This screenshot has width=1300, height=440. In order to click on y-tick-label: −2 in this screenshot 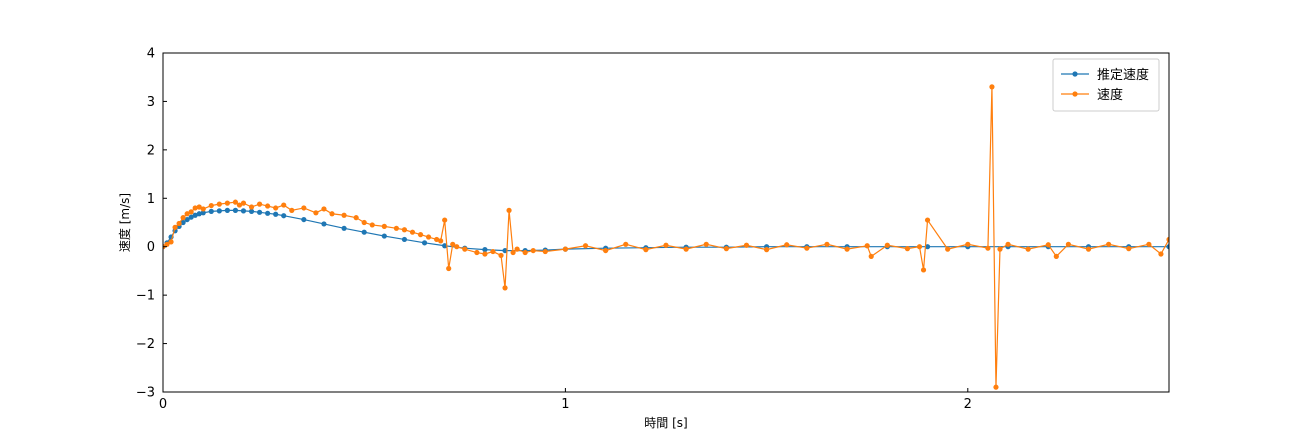, I will do `click(145, 344)`.